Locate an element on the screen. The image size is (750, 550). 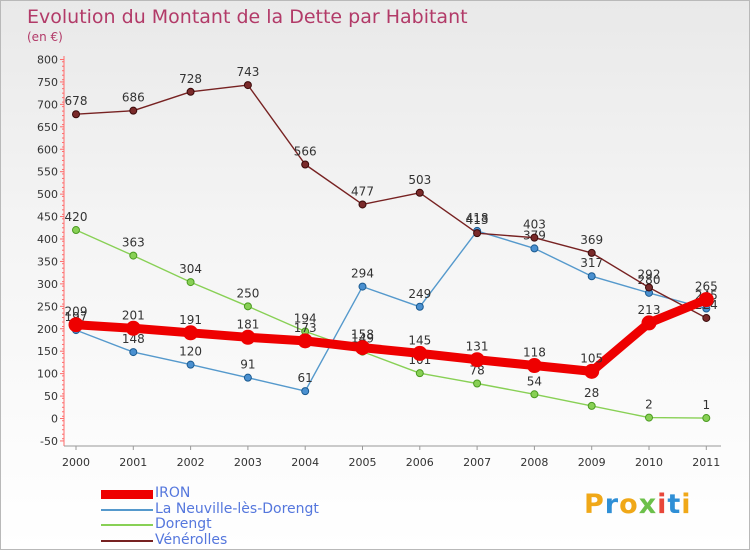
data-label-iron: 181 is located at coordinates (247, 324).